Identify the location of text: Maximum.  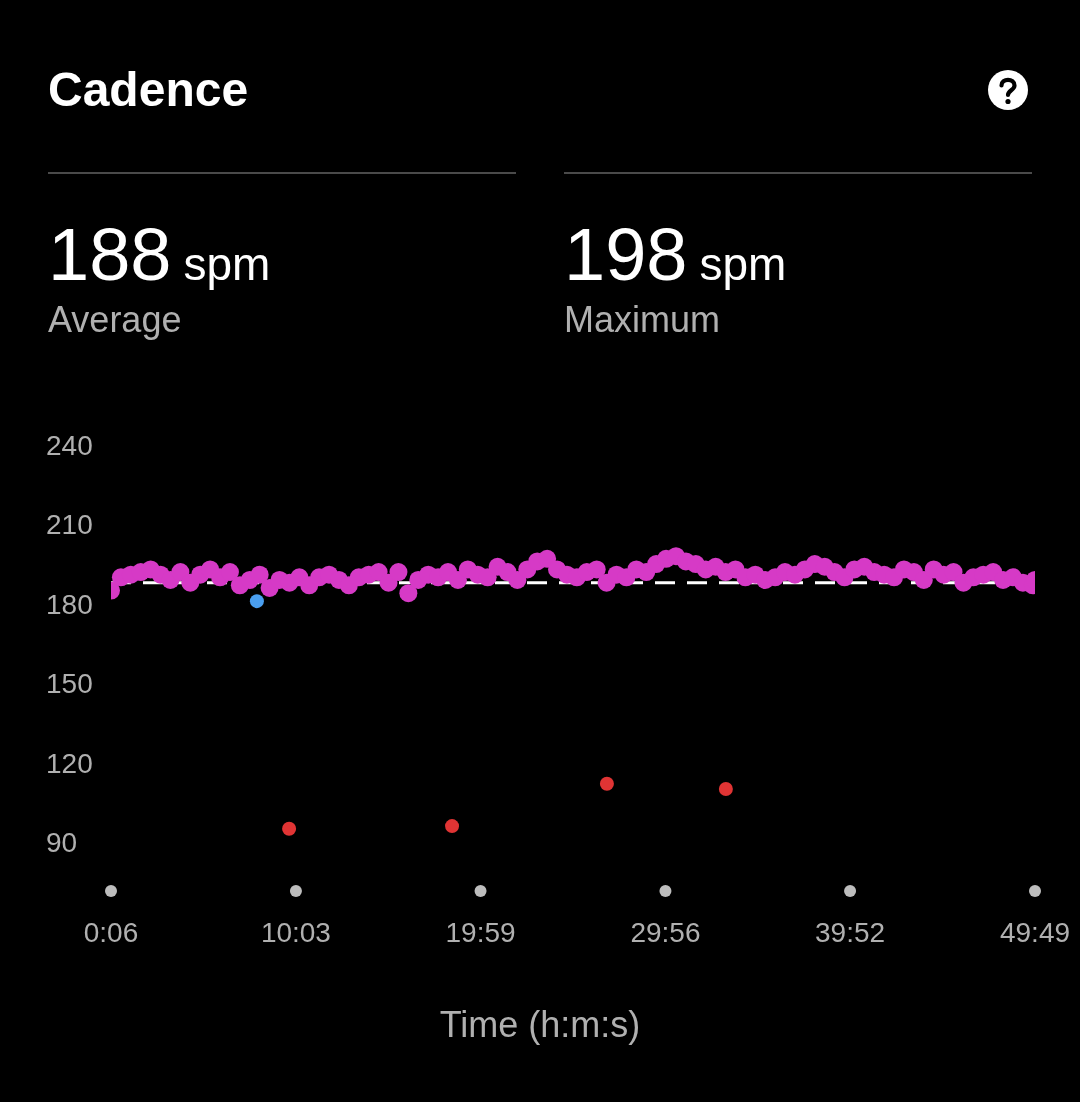
(642, 320).